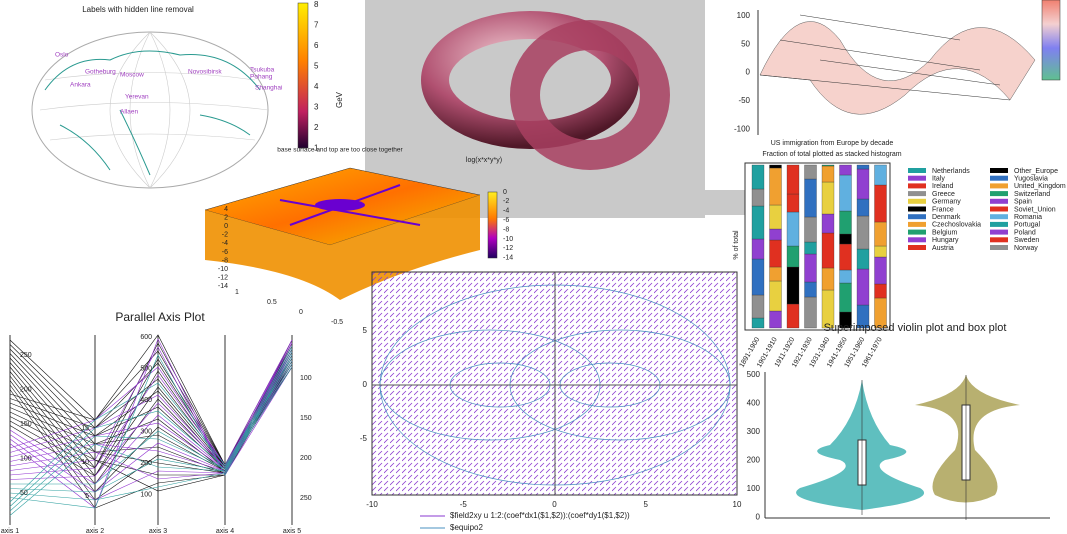  What do you see at coordinates (146, 431) in the screenshot?
I see `tick-label: 300` at bounding box center [146, 431].